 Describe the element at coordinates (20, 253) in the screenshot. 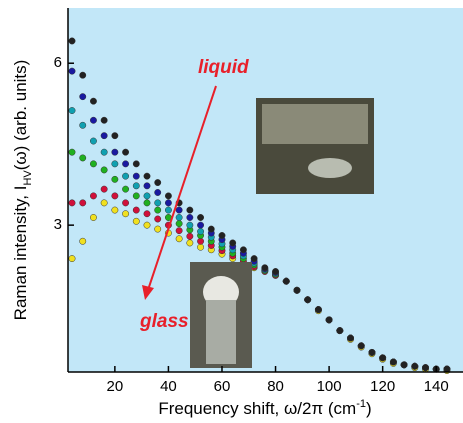

I see `y-axis-label-part: Raman intensity, I` at that location.